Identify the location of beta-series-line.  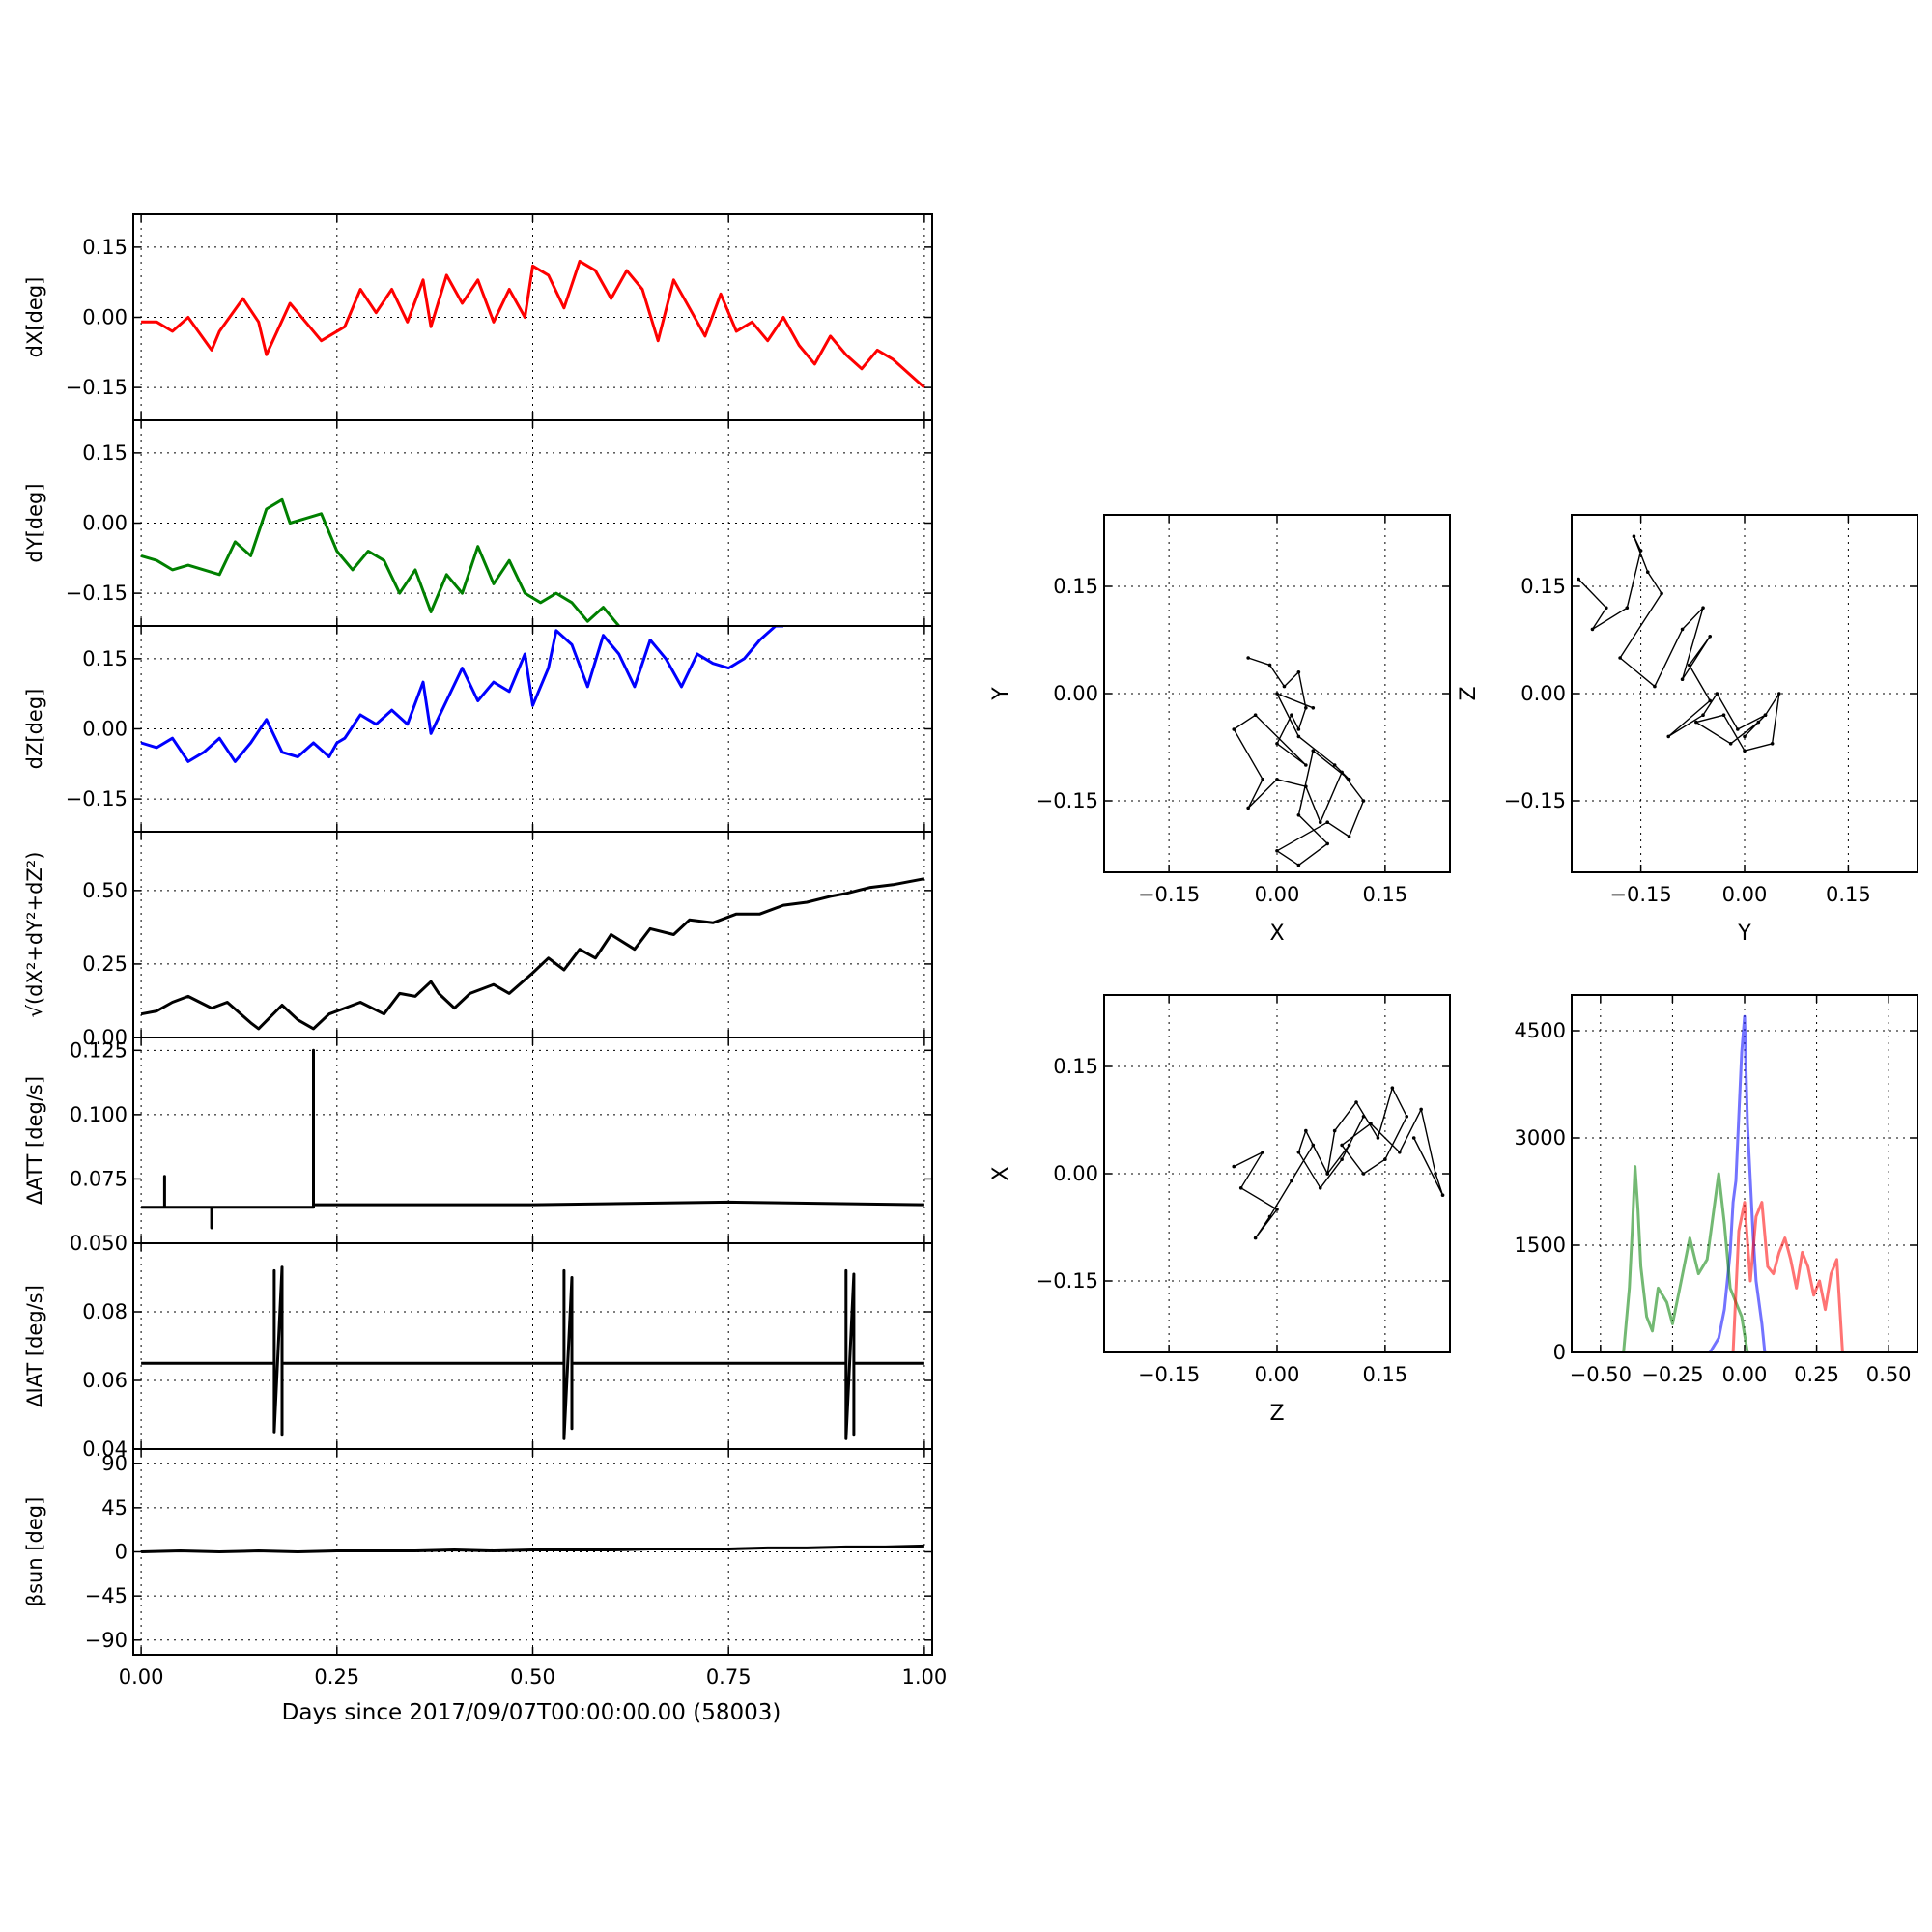
(532, 1548).